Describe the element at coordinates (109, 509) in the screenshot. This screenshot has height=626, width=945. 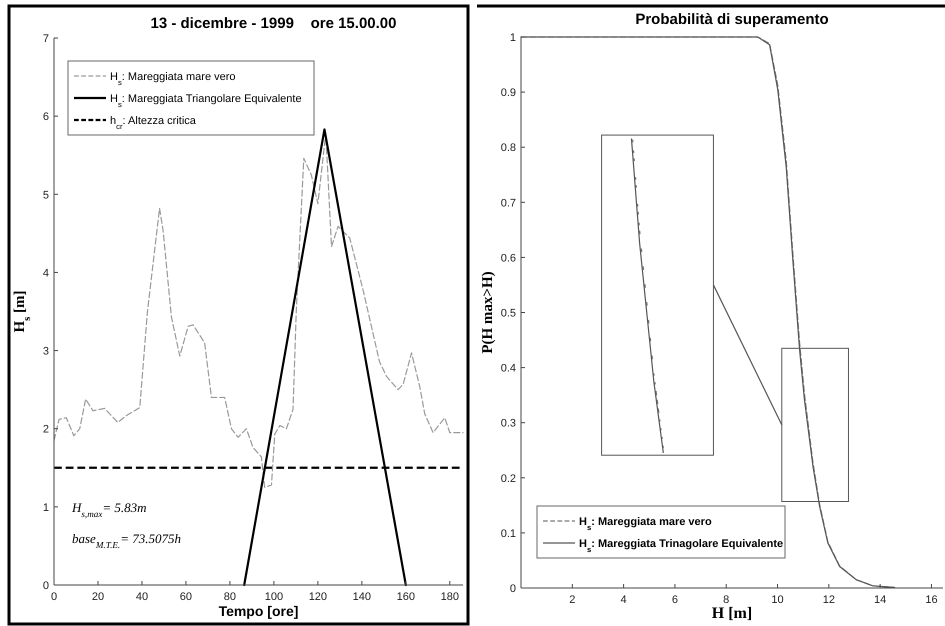
I see `annotation: H$_{s,max}$= 5.83m` at that location.